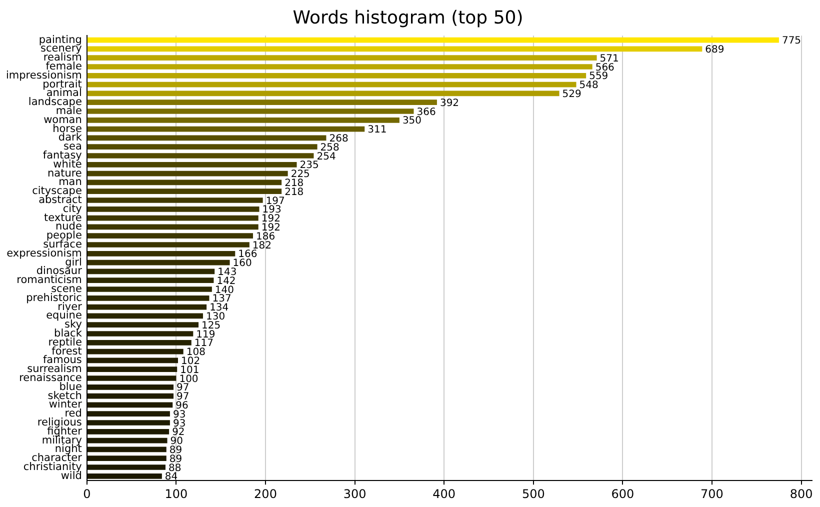 Image resolution: width=820 pixels, height=507 pixels. Describe the element at coordinates (354, 493) in the screenshot. I see `x-tick-label: 300` at that location.